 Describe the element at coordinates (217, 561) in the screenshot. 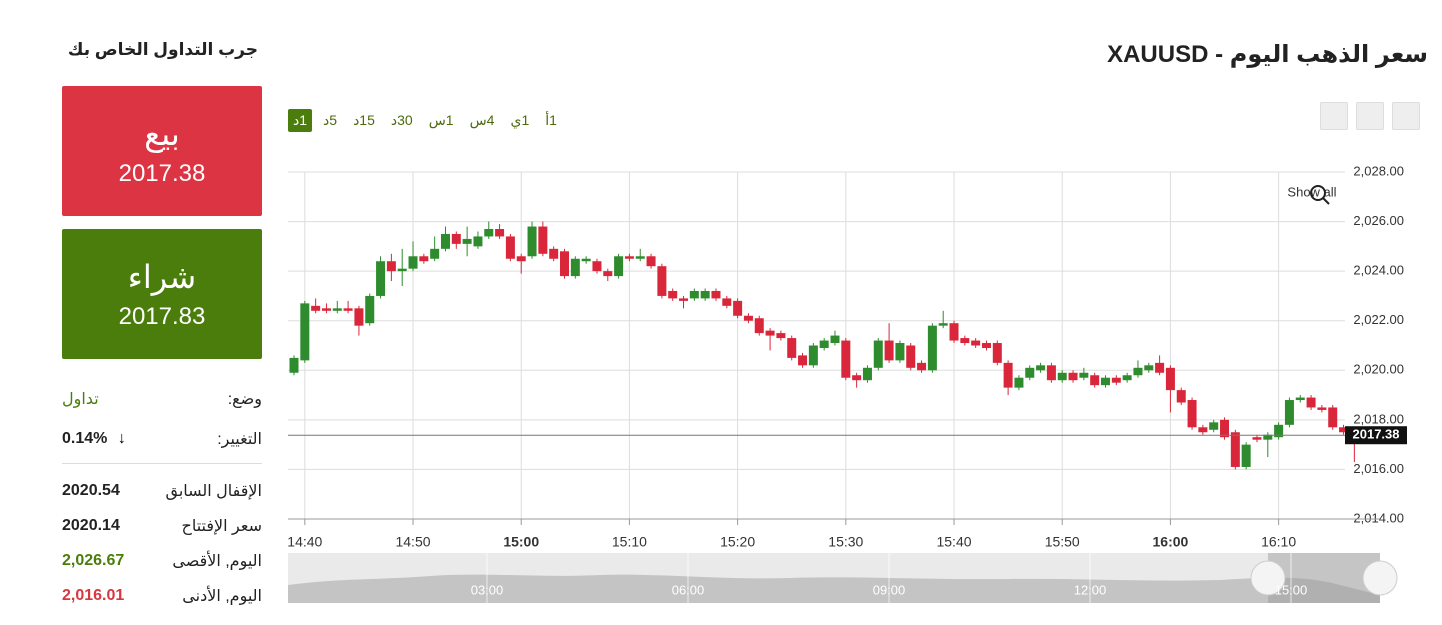

I see `stat-label: اليوم, الأقصى` at that location.